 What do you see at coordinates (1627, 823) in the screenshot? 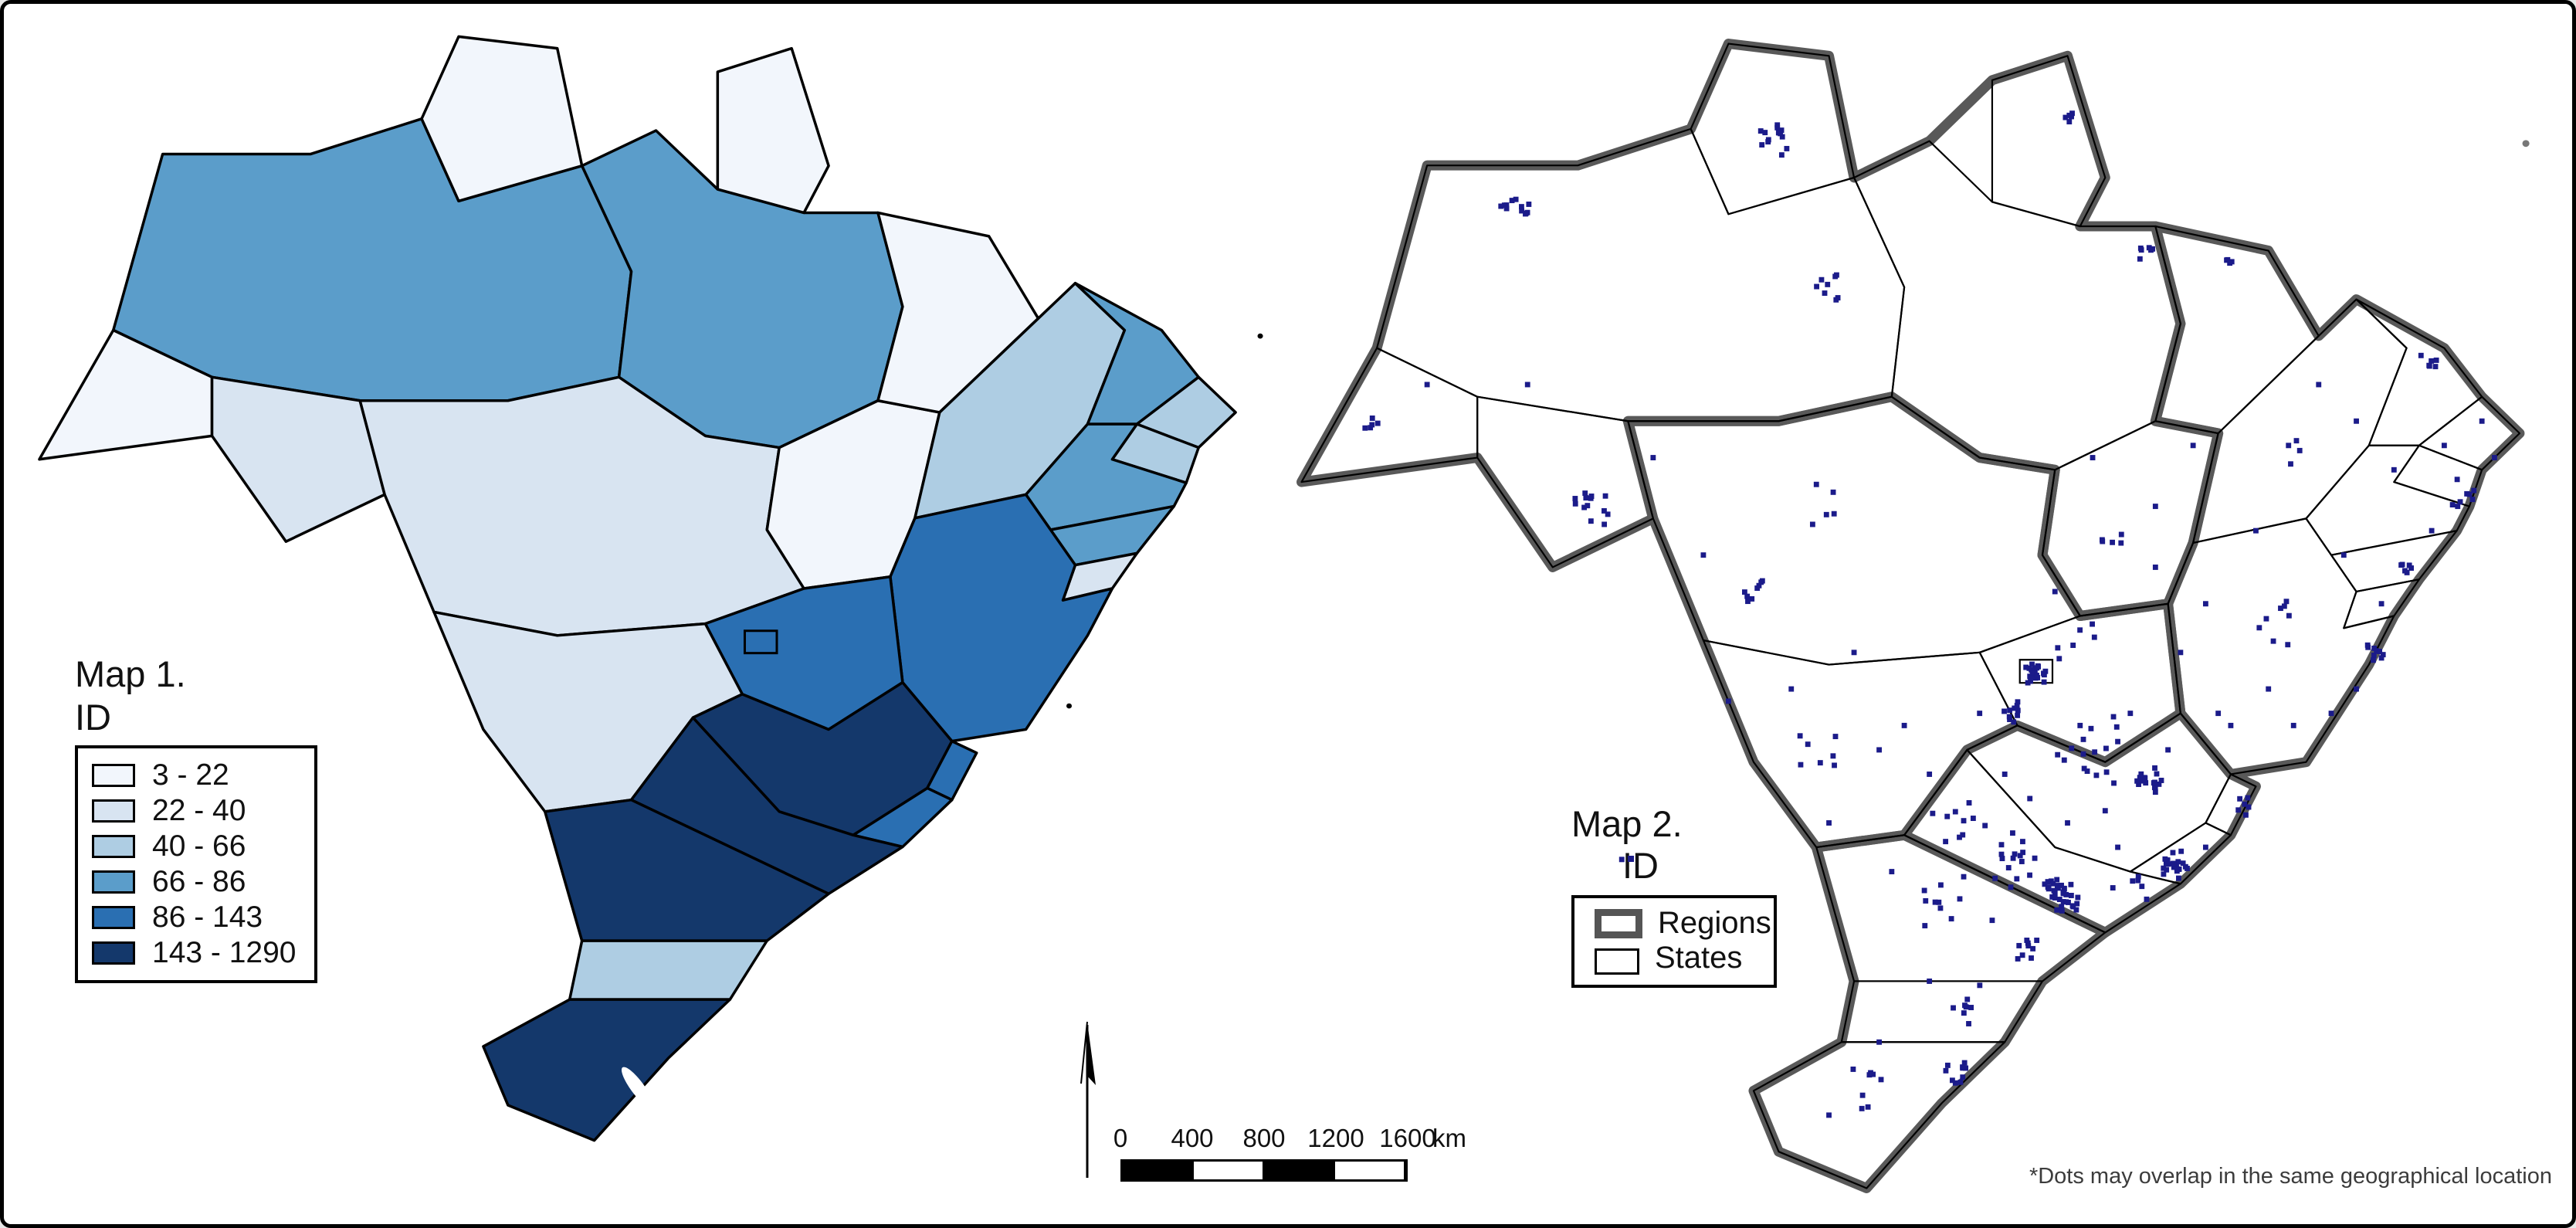
I see `map2-title: Map 2.` at bounding box center [1627, 823].